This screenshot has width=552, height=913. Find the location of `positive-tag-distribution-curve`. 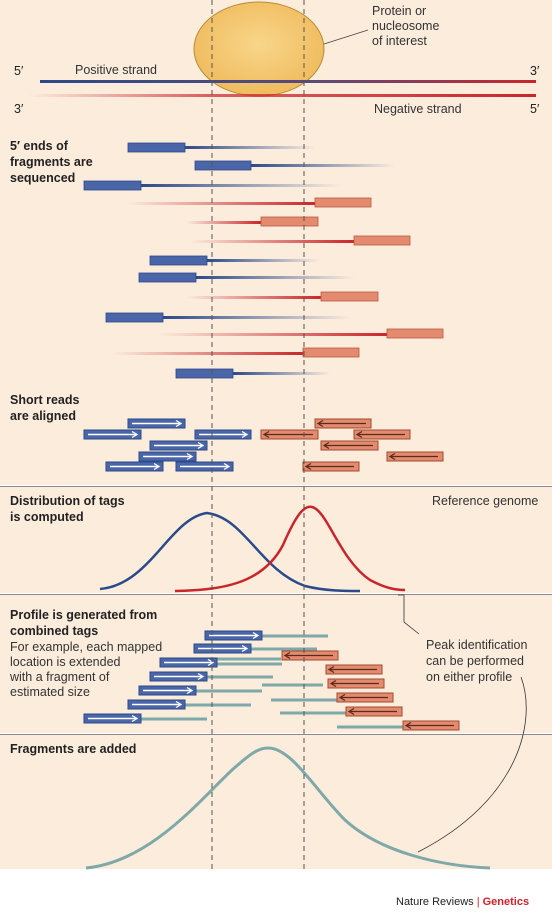

positive-tag-distribution-curve is located at coordinates (230, 552).